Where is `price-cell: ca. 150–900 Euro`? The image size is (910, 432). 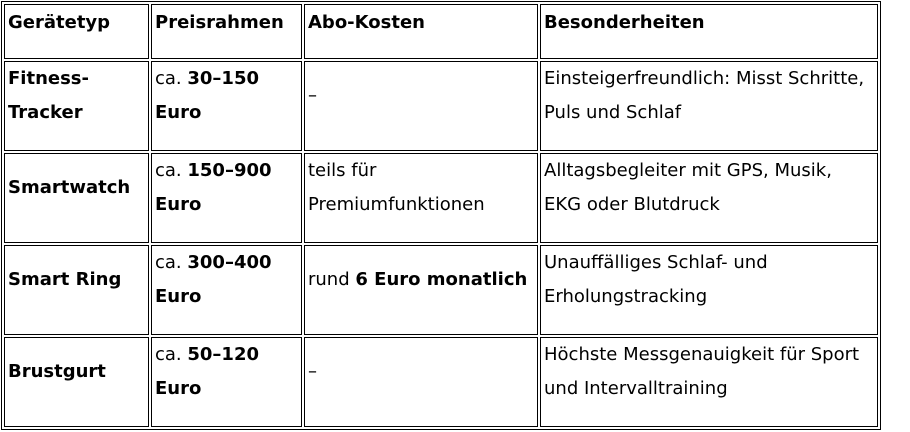
price-cell: ca. 150–900 Euro is located at coordinates (226, 198).